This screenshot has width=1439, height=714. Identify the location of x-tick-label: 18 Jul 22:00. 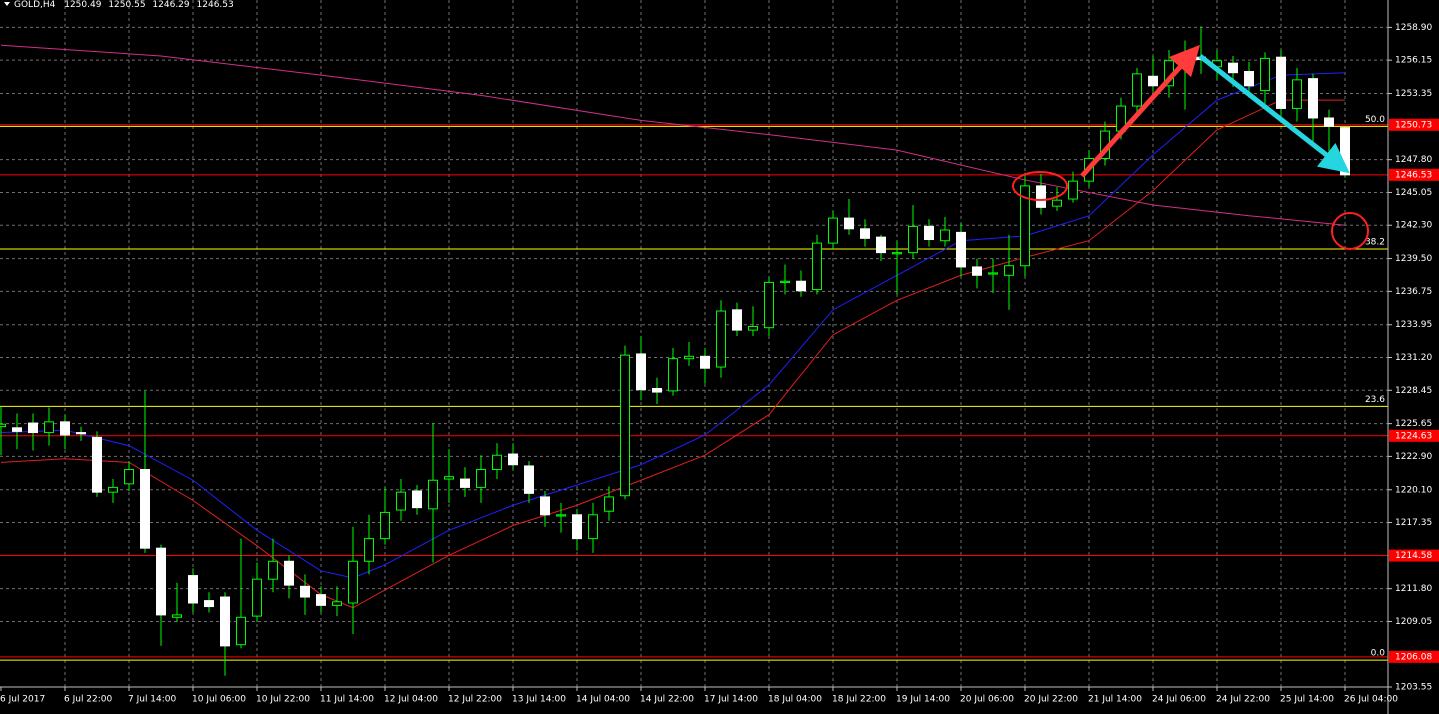
(859, 700).